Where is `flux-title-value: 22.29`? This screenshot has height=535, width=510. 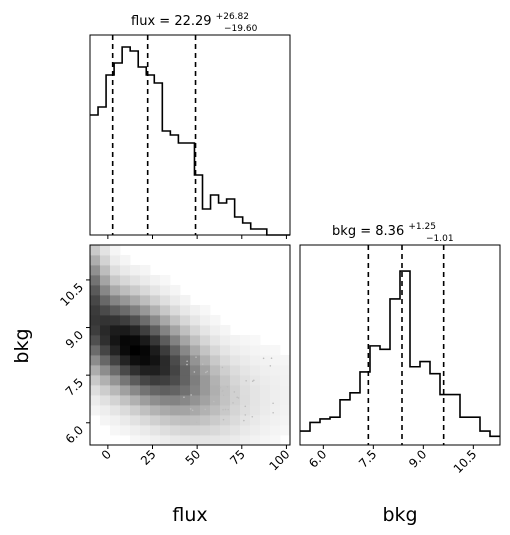
flux-title-value: 22.29 is located at coordinates (192, 21).